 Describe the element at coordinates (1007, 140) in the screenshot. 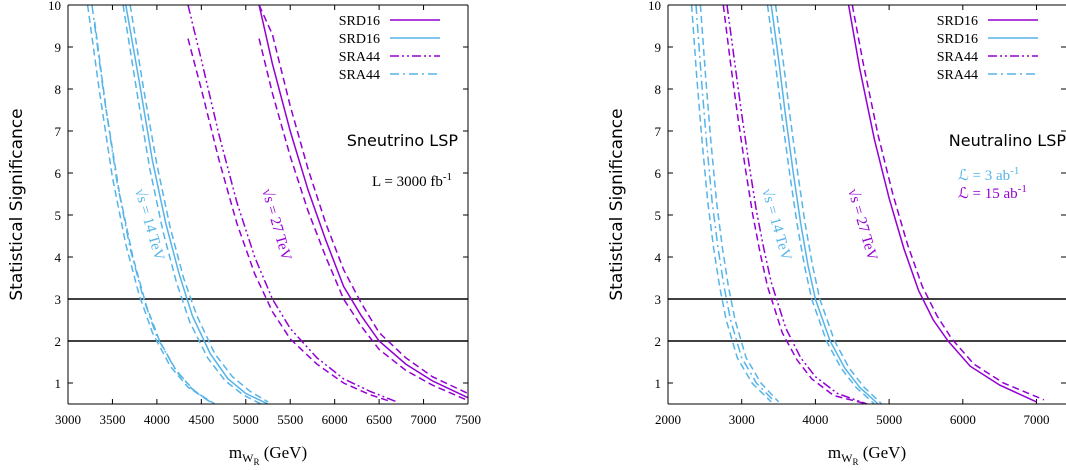

I see `lsp-annotation: Neutralino LSP` at that location.